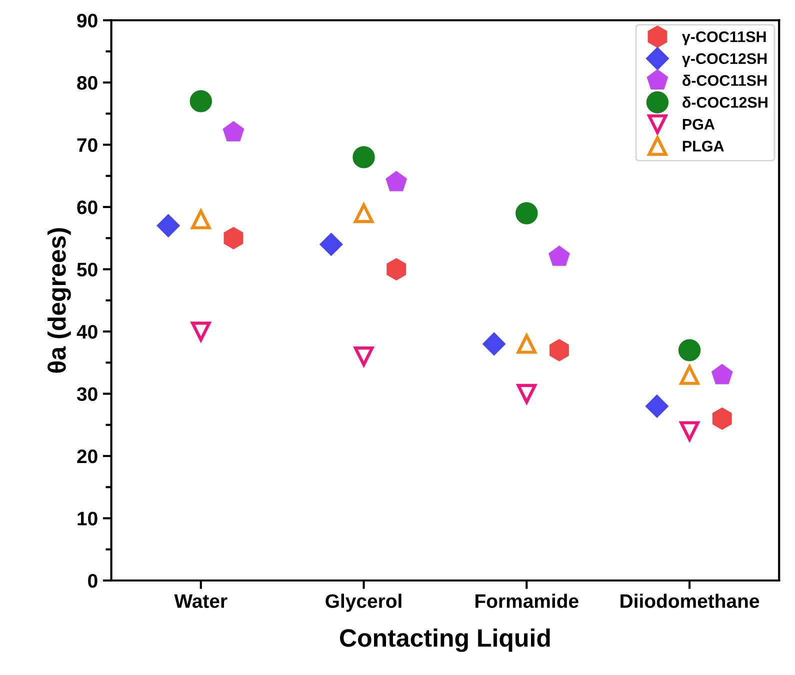 Image resolution: width=795 pixels, height=675 pixels. I want to click on y-axis-title: θa (degrees), so click(59, 300).